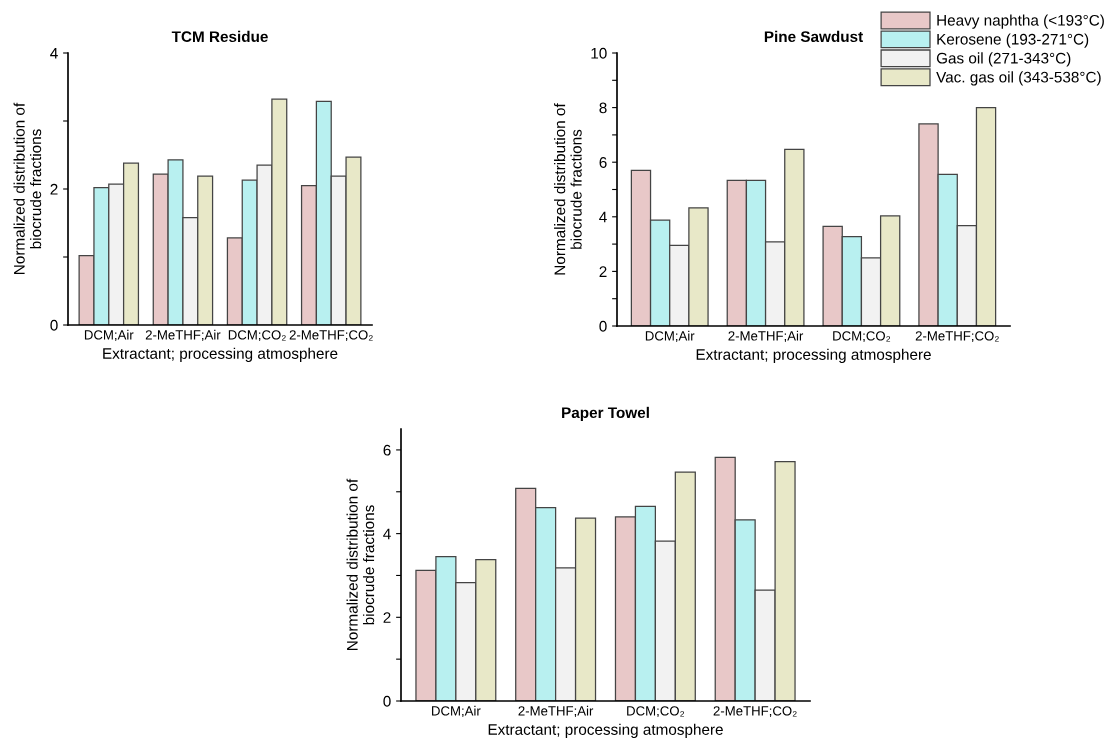 This screenshot has width=1109, height=749. What do you see at coordinates (603, 108) in the screenshot?
I see `y-tick-label: 8` at bounding box center [603, 108].